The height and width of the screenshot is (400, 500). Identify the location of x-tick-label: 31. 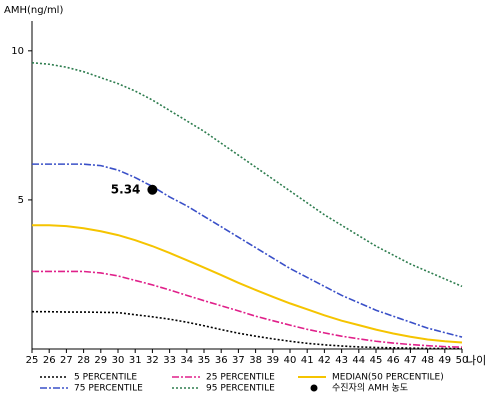
(135, 360).